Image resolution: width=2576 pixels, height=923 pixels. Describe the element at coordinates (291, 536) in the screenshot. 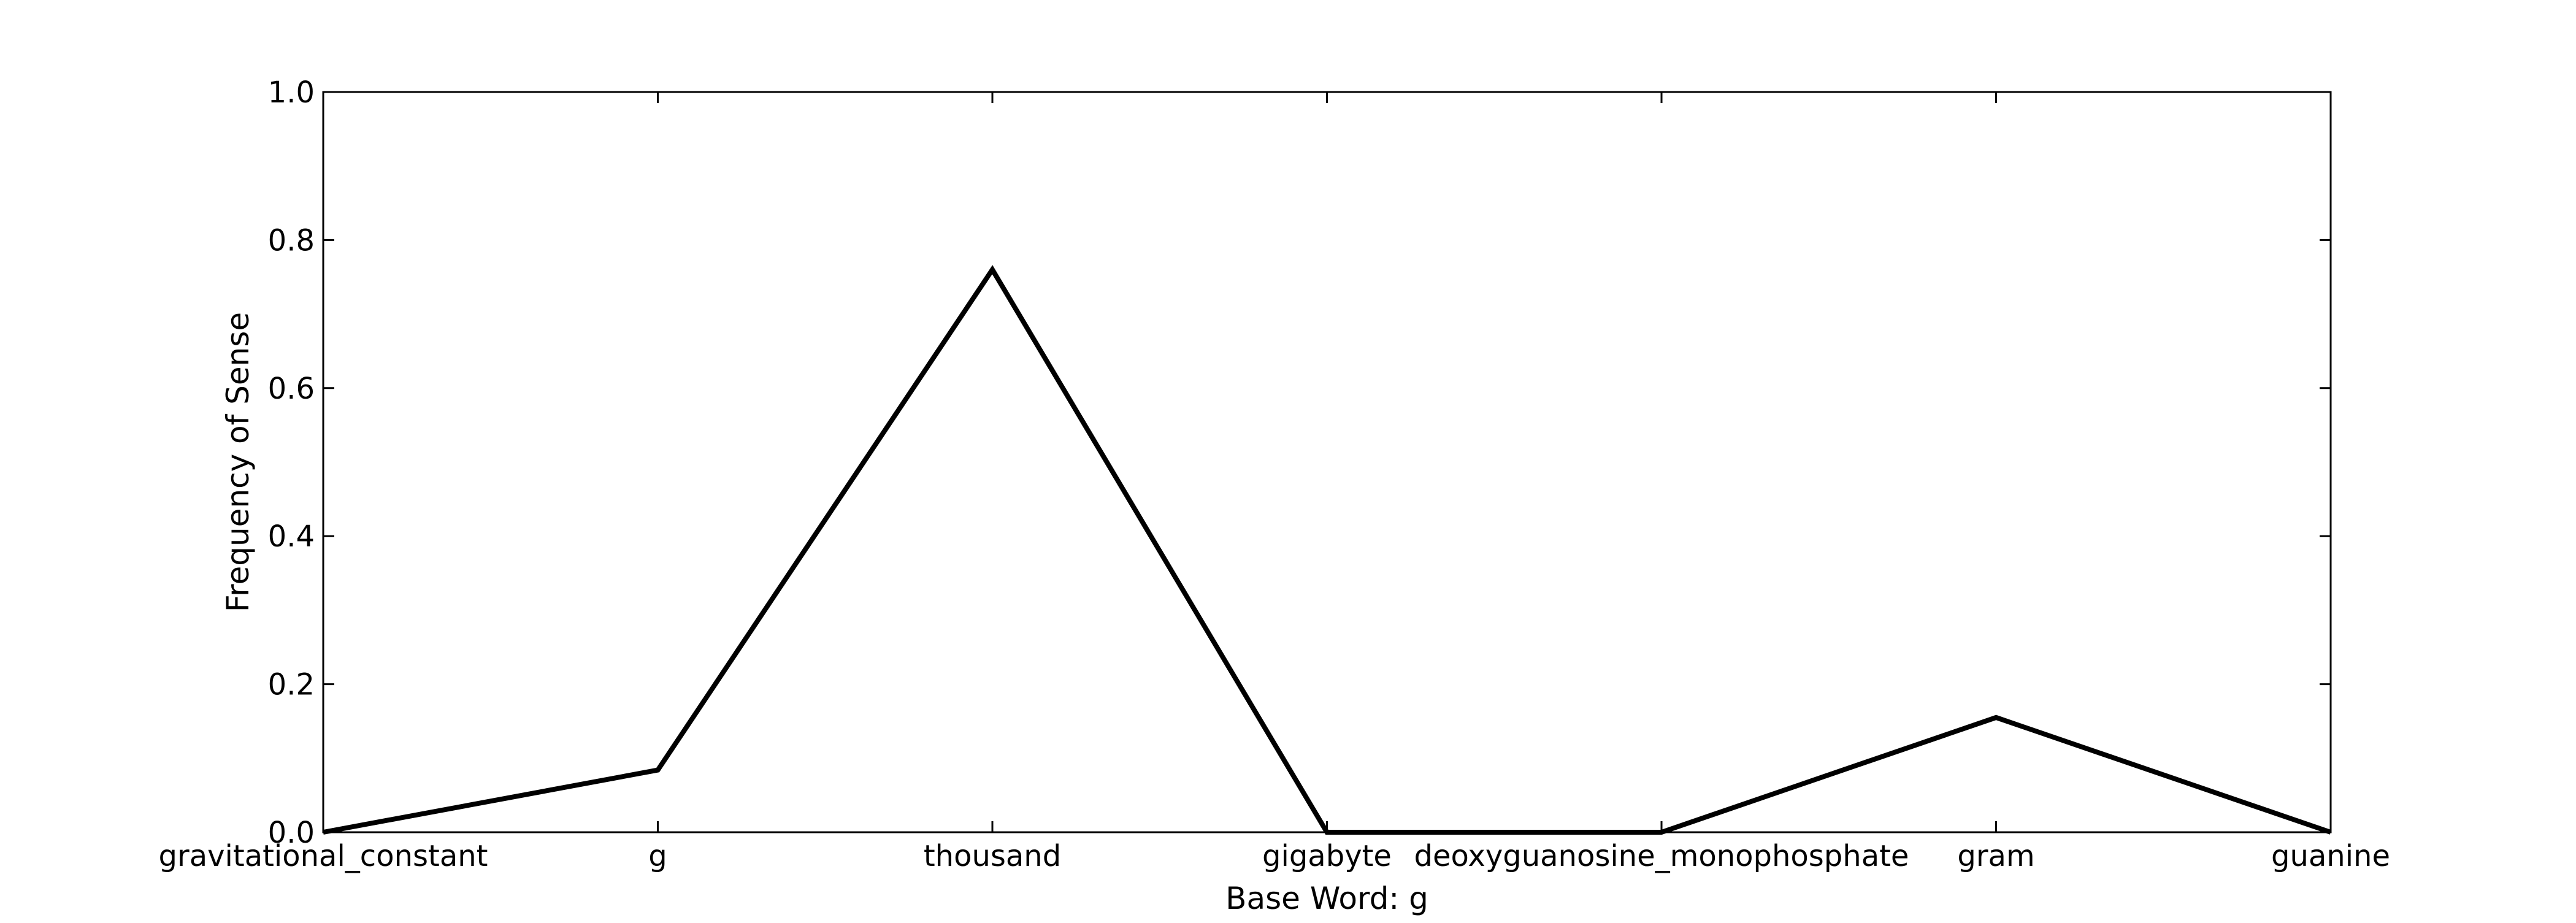

I see `y-tick-label: 0.4` at that location.